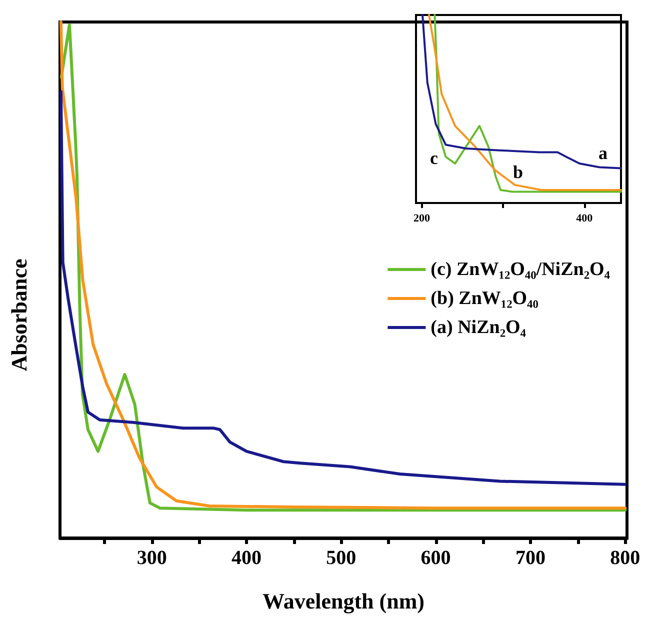 The height and width of the screenshot is (630, 645). What do you see at coordinates (603, 153) in the screenshot?
I see `annotation: a` at bounding box center [603, 153].